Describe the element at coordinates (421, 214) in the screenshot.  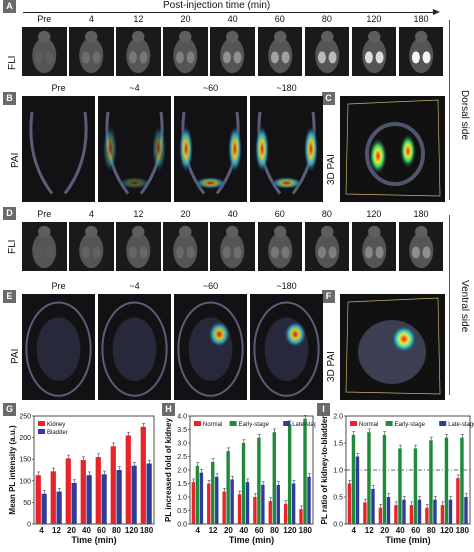
I see `fli-ventral-time-label: 180` at that location.